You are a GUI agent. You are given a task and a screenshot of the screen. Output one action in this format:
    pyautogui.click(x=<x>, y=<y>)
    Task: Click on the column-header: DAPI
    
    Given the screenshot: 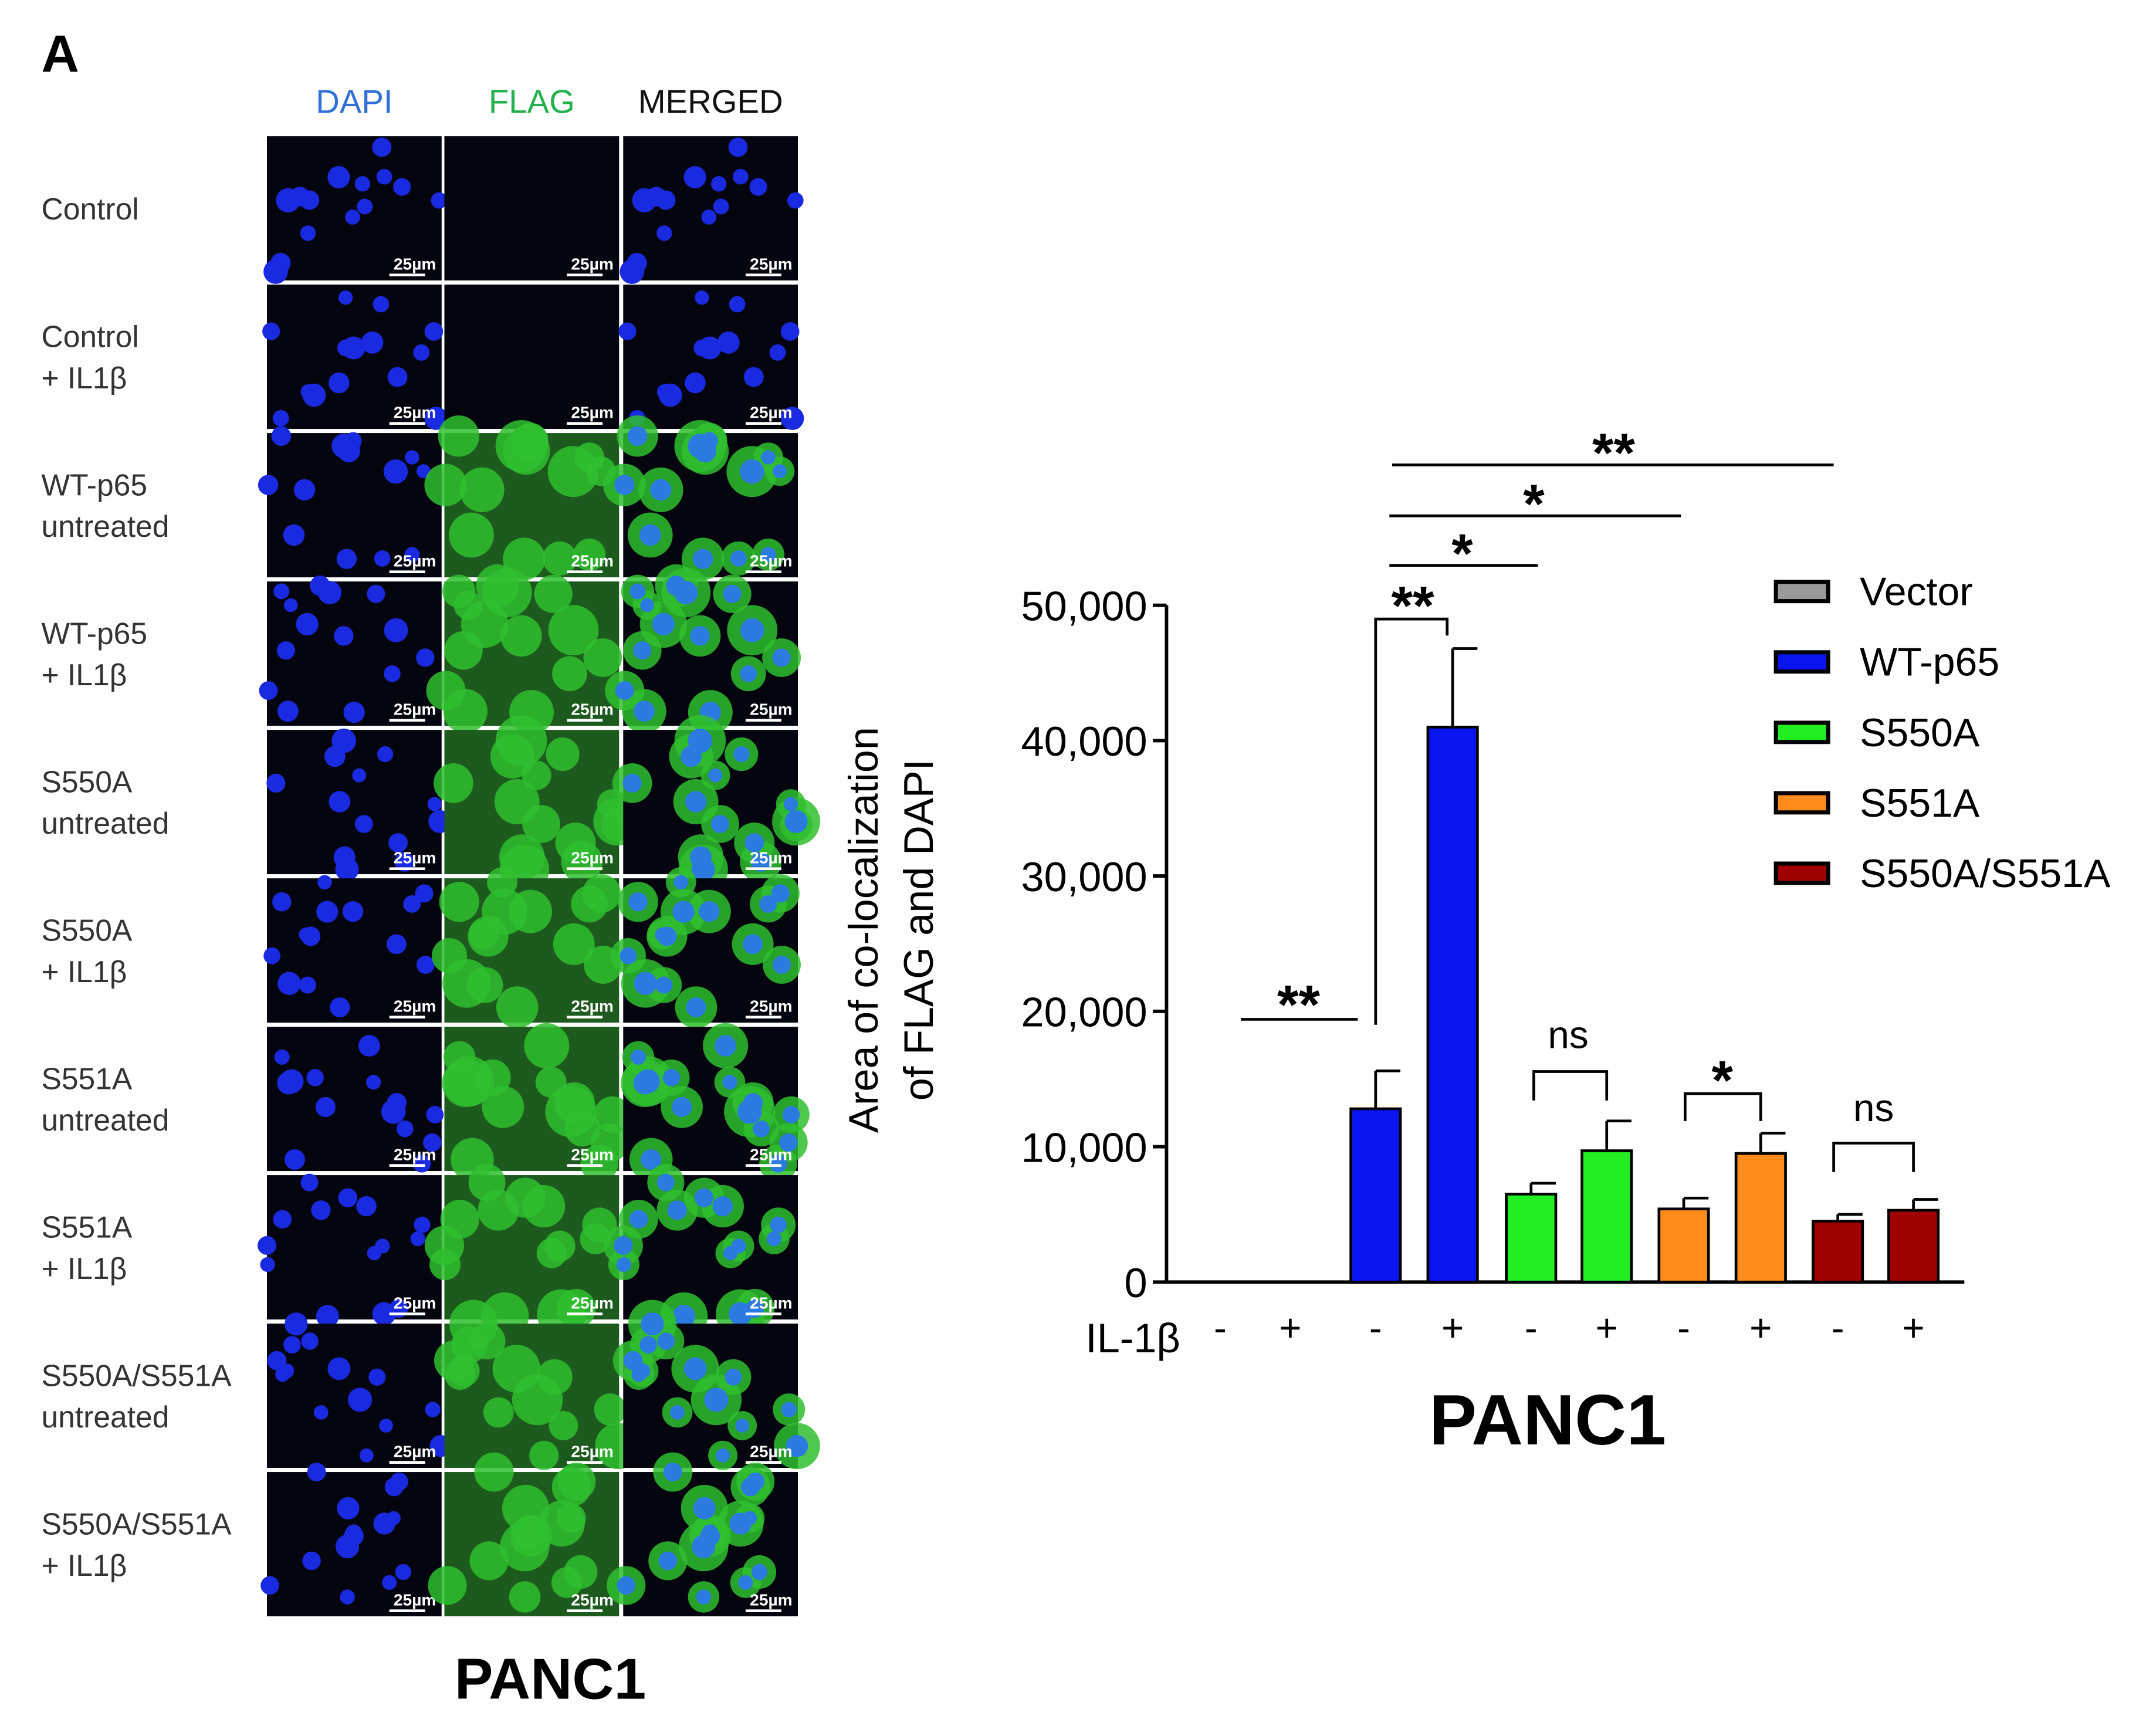 What is the action you would take?
    pyautogui.click(x=354, y=101)
    